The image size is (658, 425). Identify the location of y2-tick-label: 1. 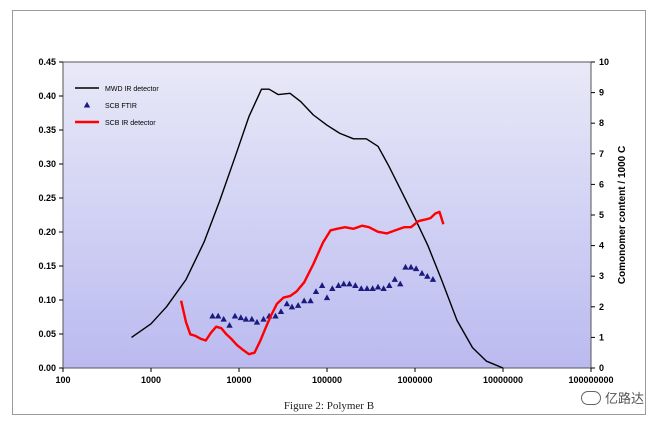
(601, 337).